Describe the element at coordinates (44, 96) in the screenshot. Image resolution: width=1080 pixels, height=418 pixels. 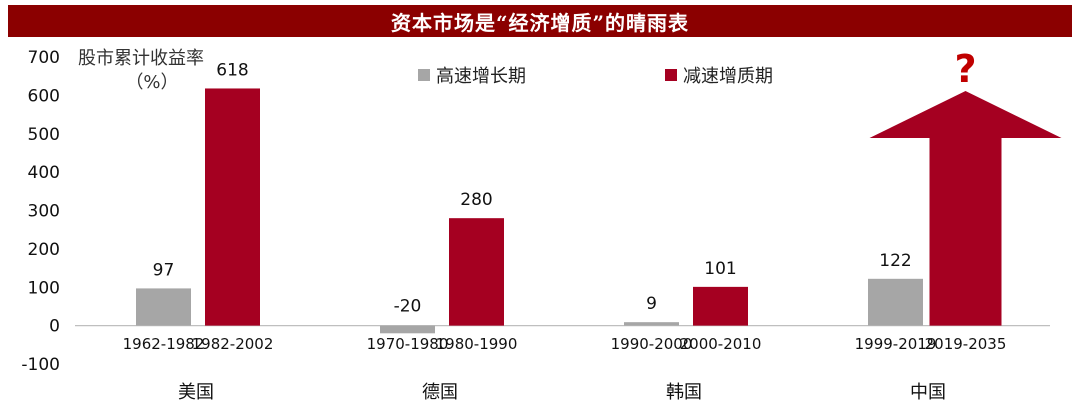
I see `y-tick-label: 600` at that location.